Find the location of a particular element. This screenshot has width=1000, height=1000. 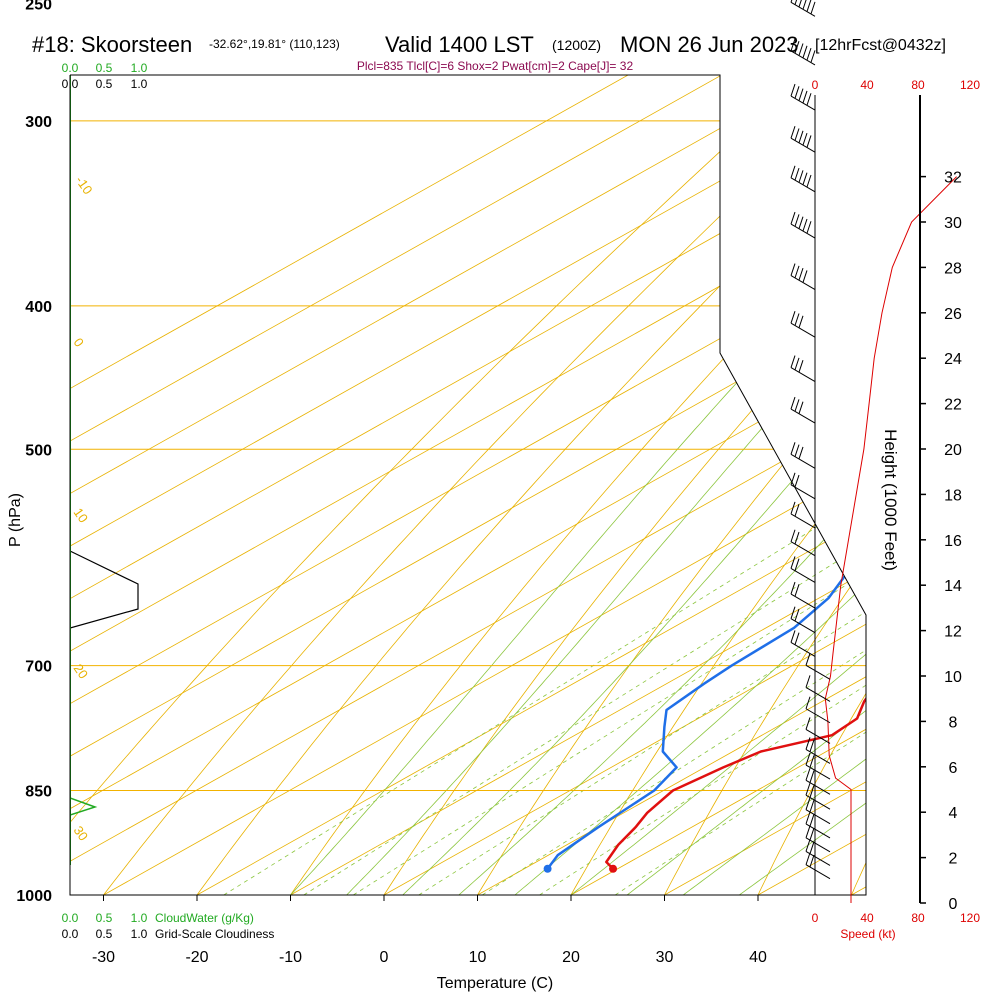

dry-adiabat-line is located at coordinates (811, 485).